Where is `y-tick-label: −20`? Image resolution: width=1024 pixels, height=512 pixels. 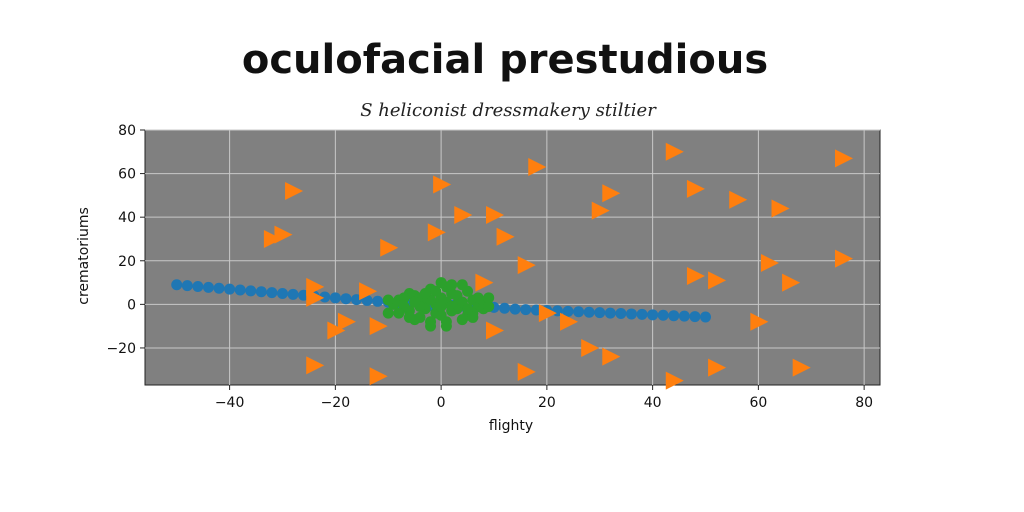 y-tick-label: −20 is located at coordinates (121, 349).